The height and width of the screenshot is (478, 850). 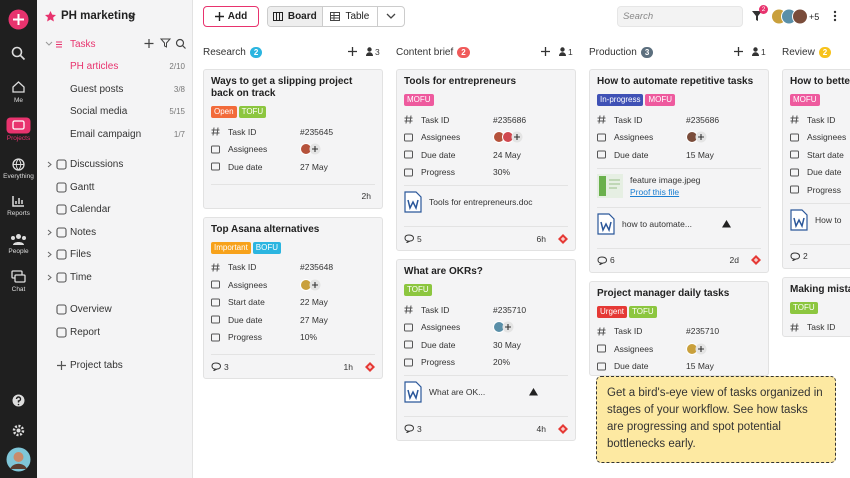 What do you see at coordinates (820, 307) in the screenshot?
I see `tags: TOFU` at bounding box center [820, 307].